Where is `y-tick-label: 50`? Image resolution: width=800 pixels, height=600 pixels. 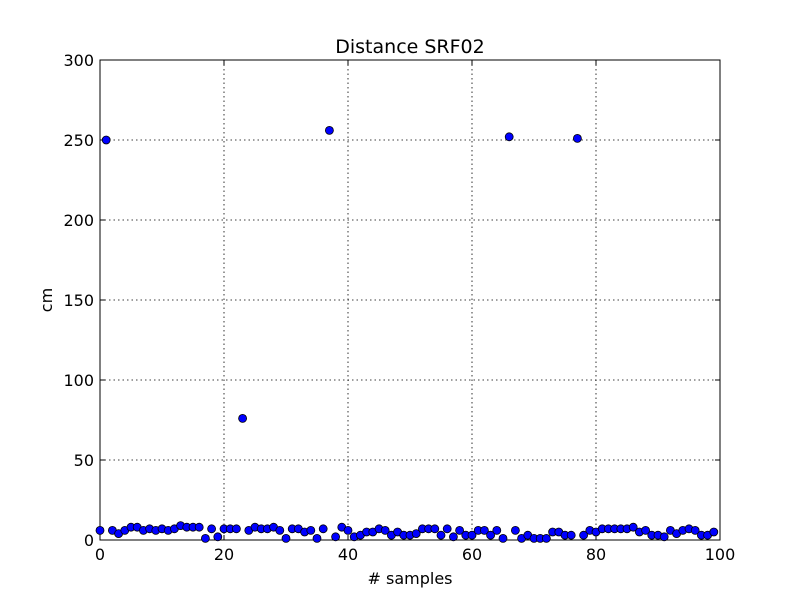 y-tick-label: 50 is located at coordinates (84, 460).